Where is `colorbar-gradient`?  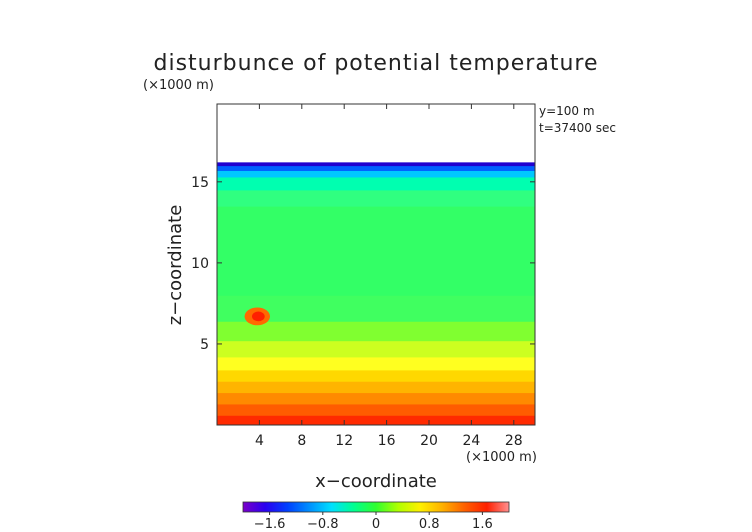 colorbar-gradient is located at coordinates (376, 507).